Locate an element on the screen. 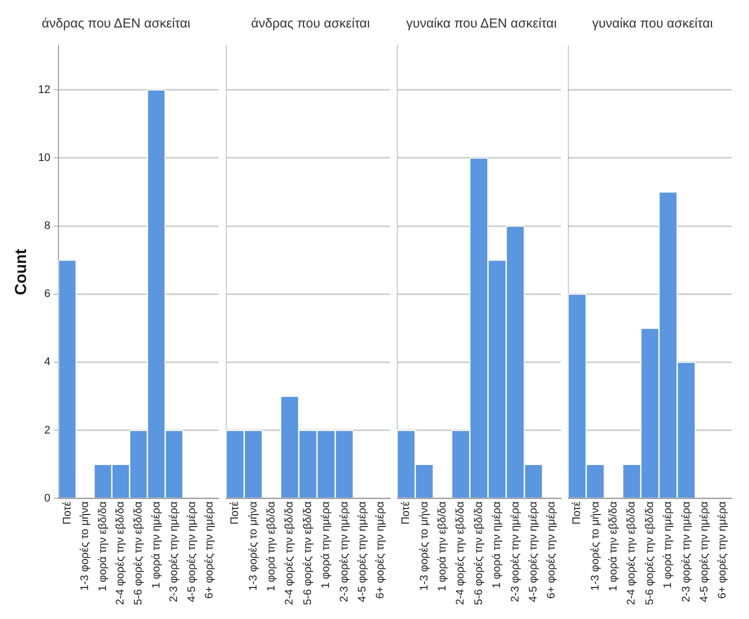 The width and height of the screenshot is (749, 619). y-tick-label: 0 is located at coordinates (47, 498).